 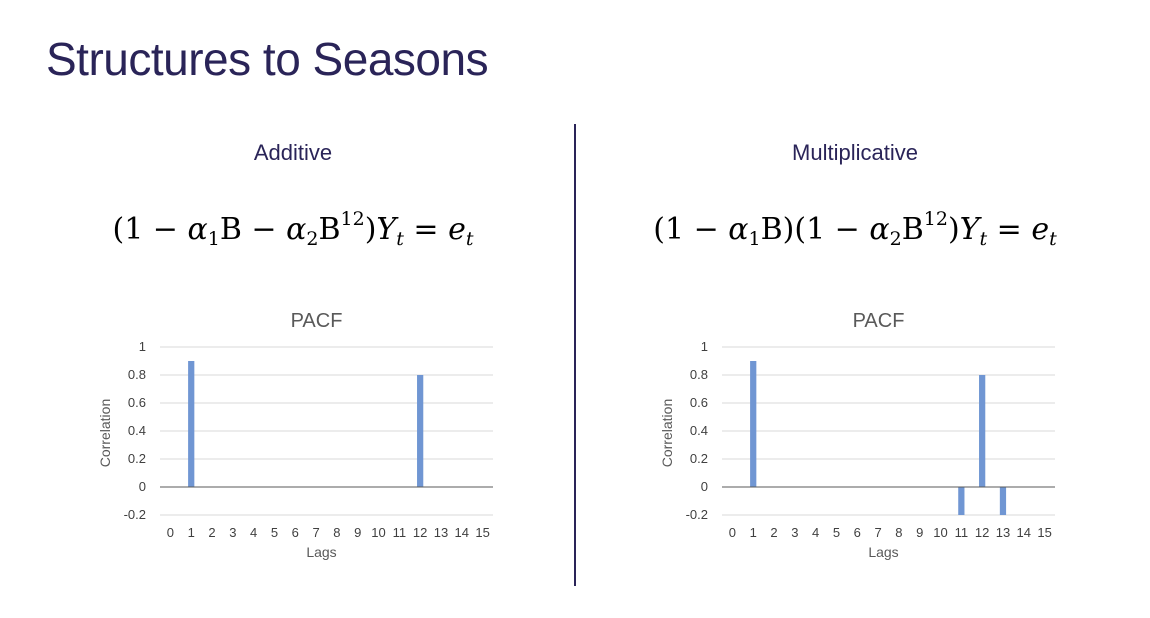 I want to click on additive-formula: (1 − α1B − α2B12)Yt = et, so click(x=293, y=229).